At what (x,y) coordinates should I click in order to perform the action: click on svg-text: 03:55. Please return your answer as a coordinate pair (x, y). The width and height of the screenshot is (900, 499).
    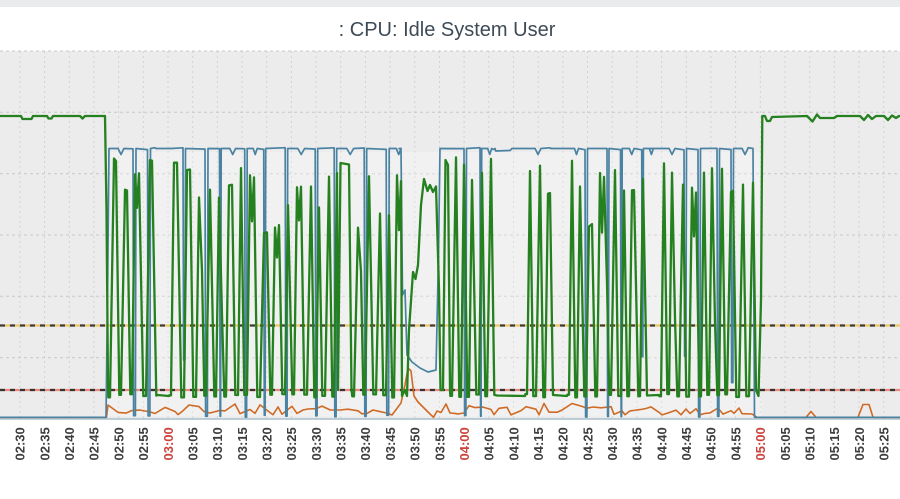
    Looking at the image, I should click on (439, 443).